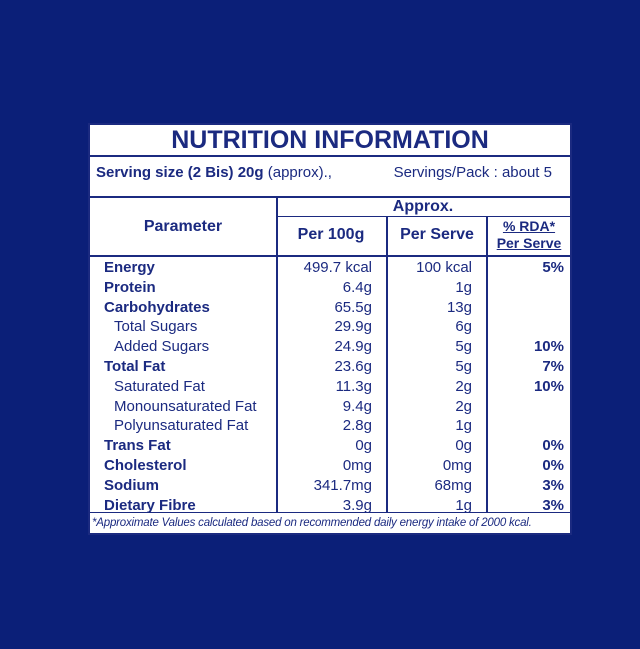  What do you see at coordinates (337, 267) in the screenshot?
I see `row-value: 499.7 kcal` at bounding box center [337, 267].